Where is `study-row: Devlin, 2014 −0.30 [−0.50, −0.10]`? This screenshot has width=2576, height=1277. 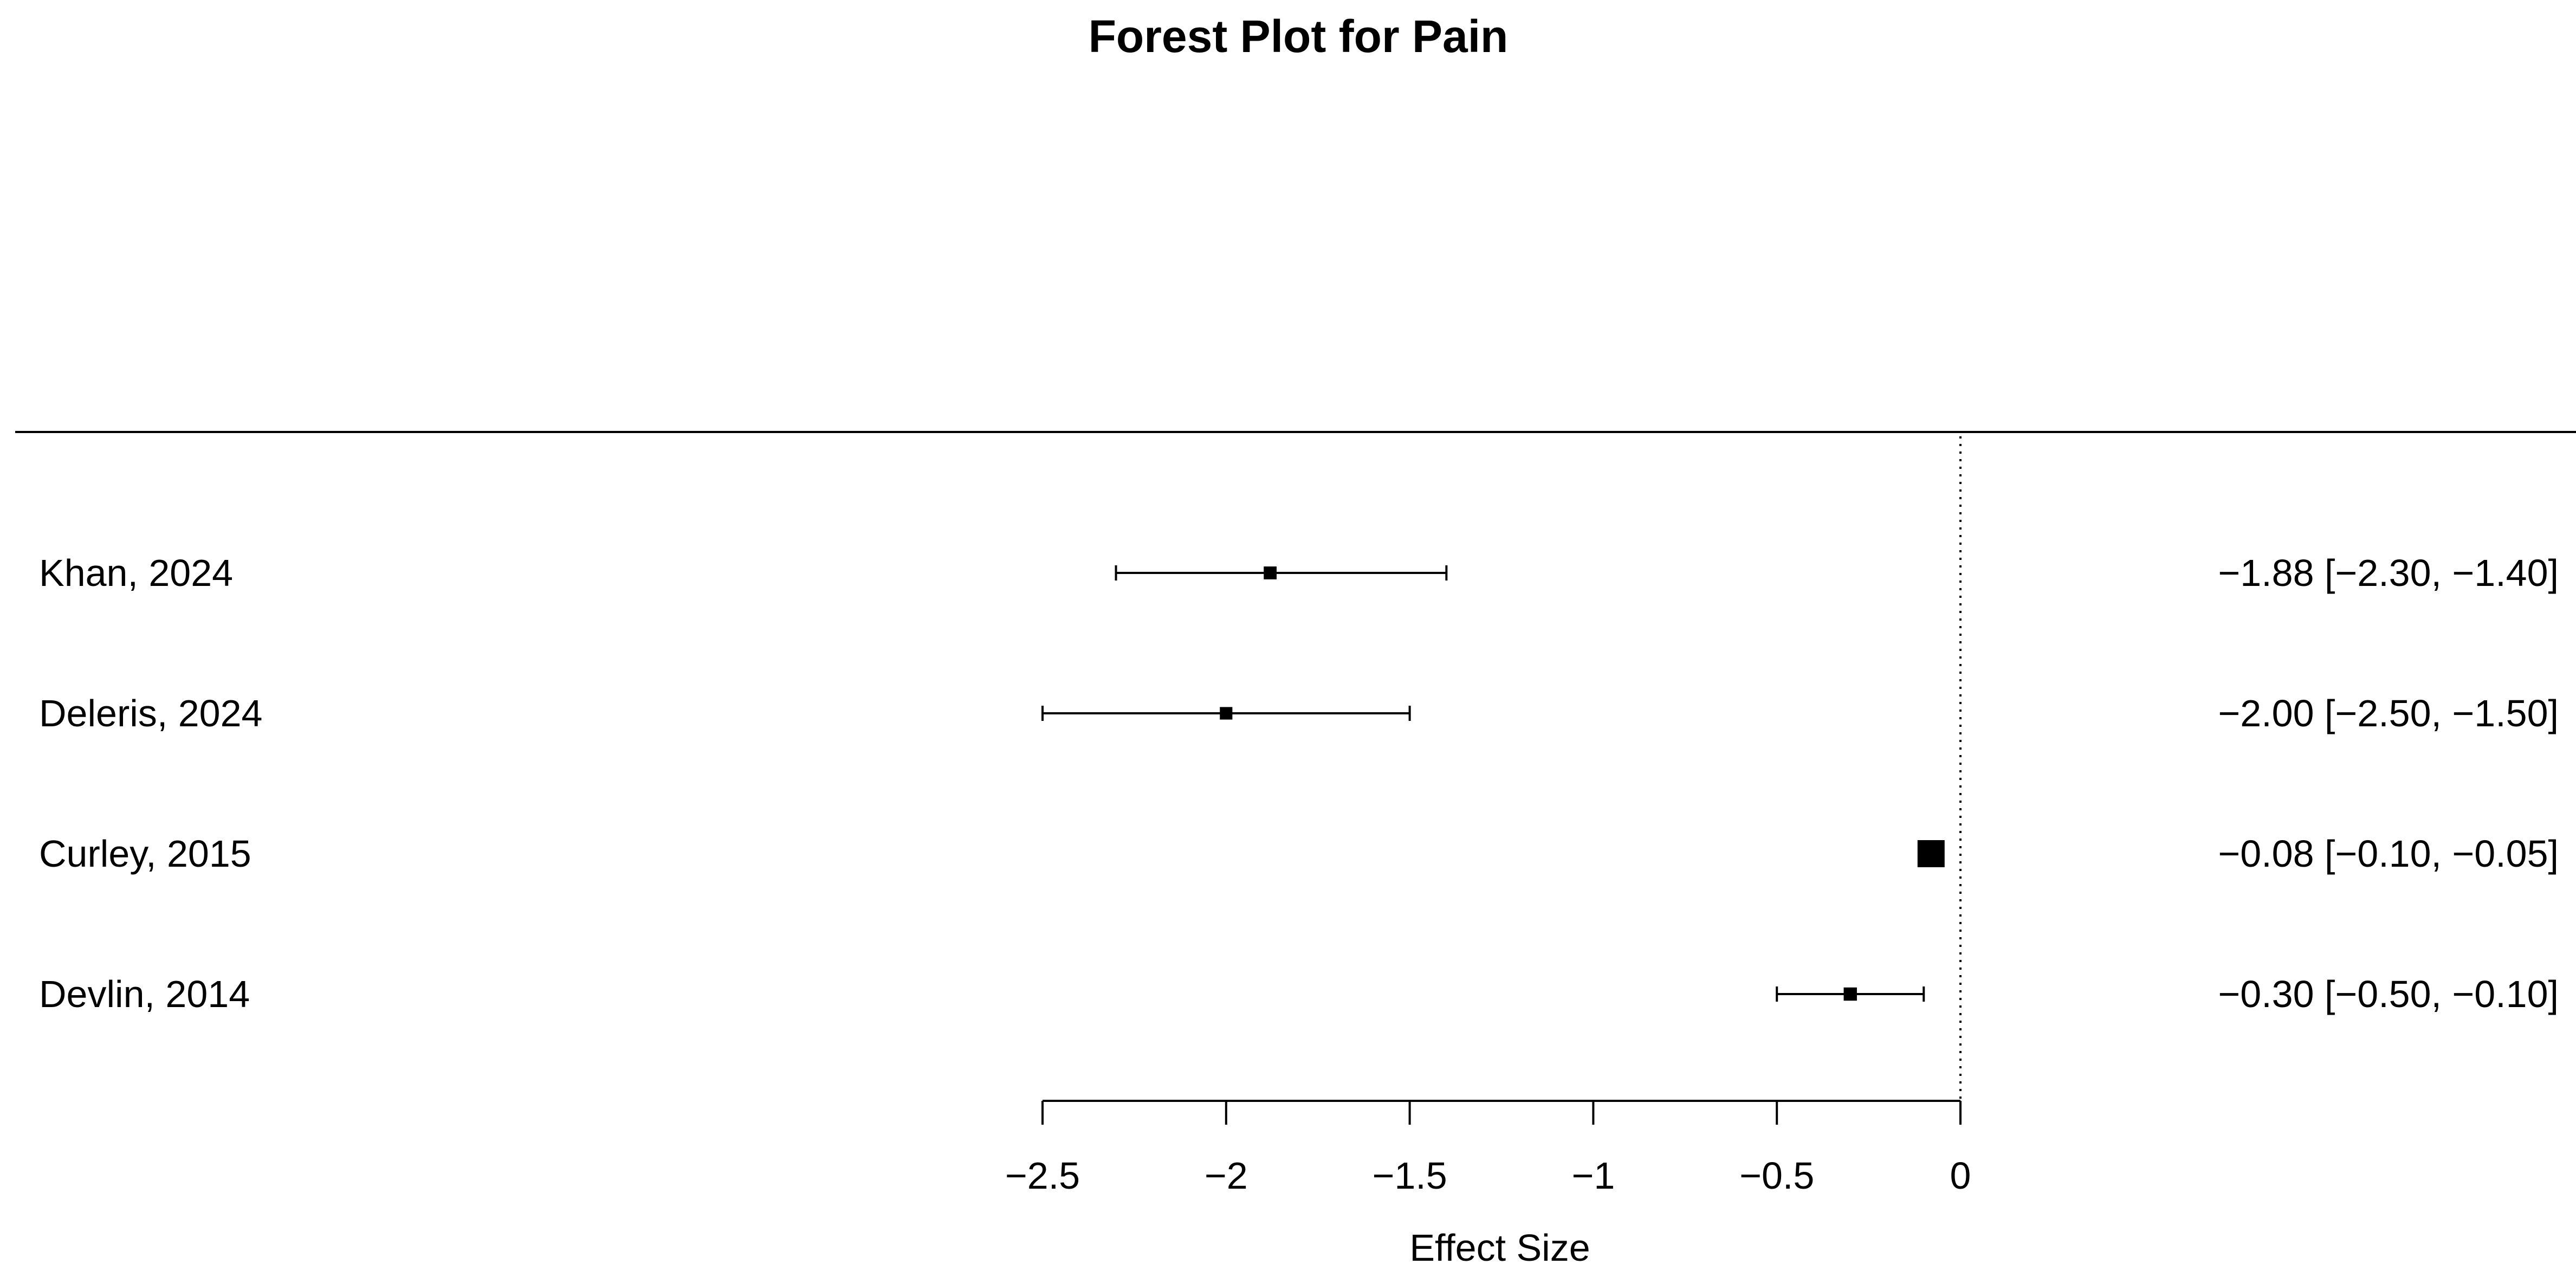 study-row: Devlin, 2014 −0.30 [−0.50, −0.10] is located at coordinates (1299, 994).